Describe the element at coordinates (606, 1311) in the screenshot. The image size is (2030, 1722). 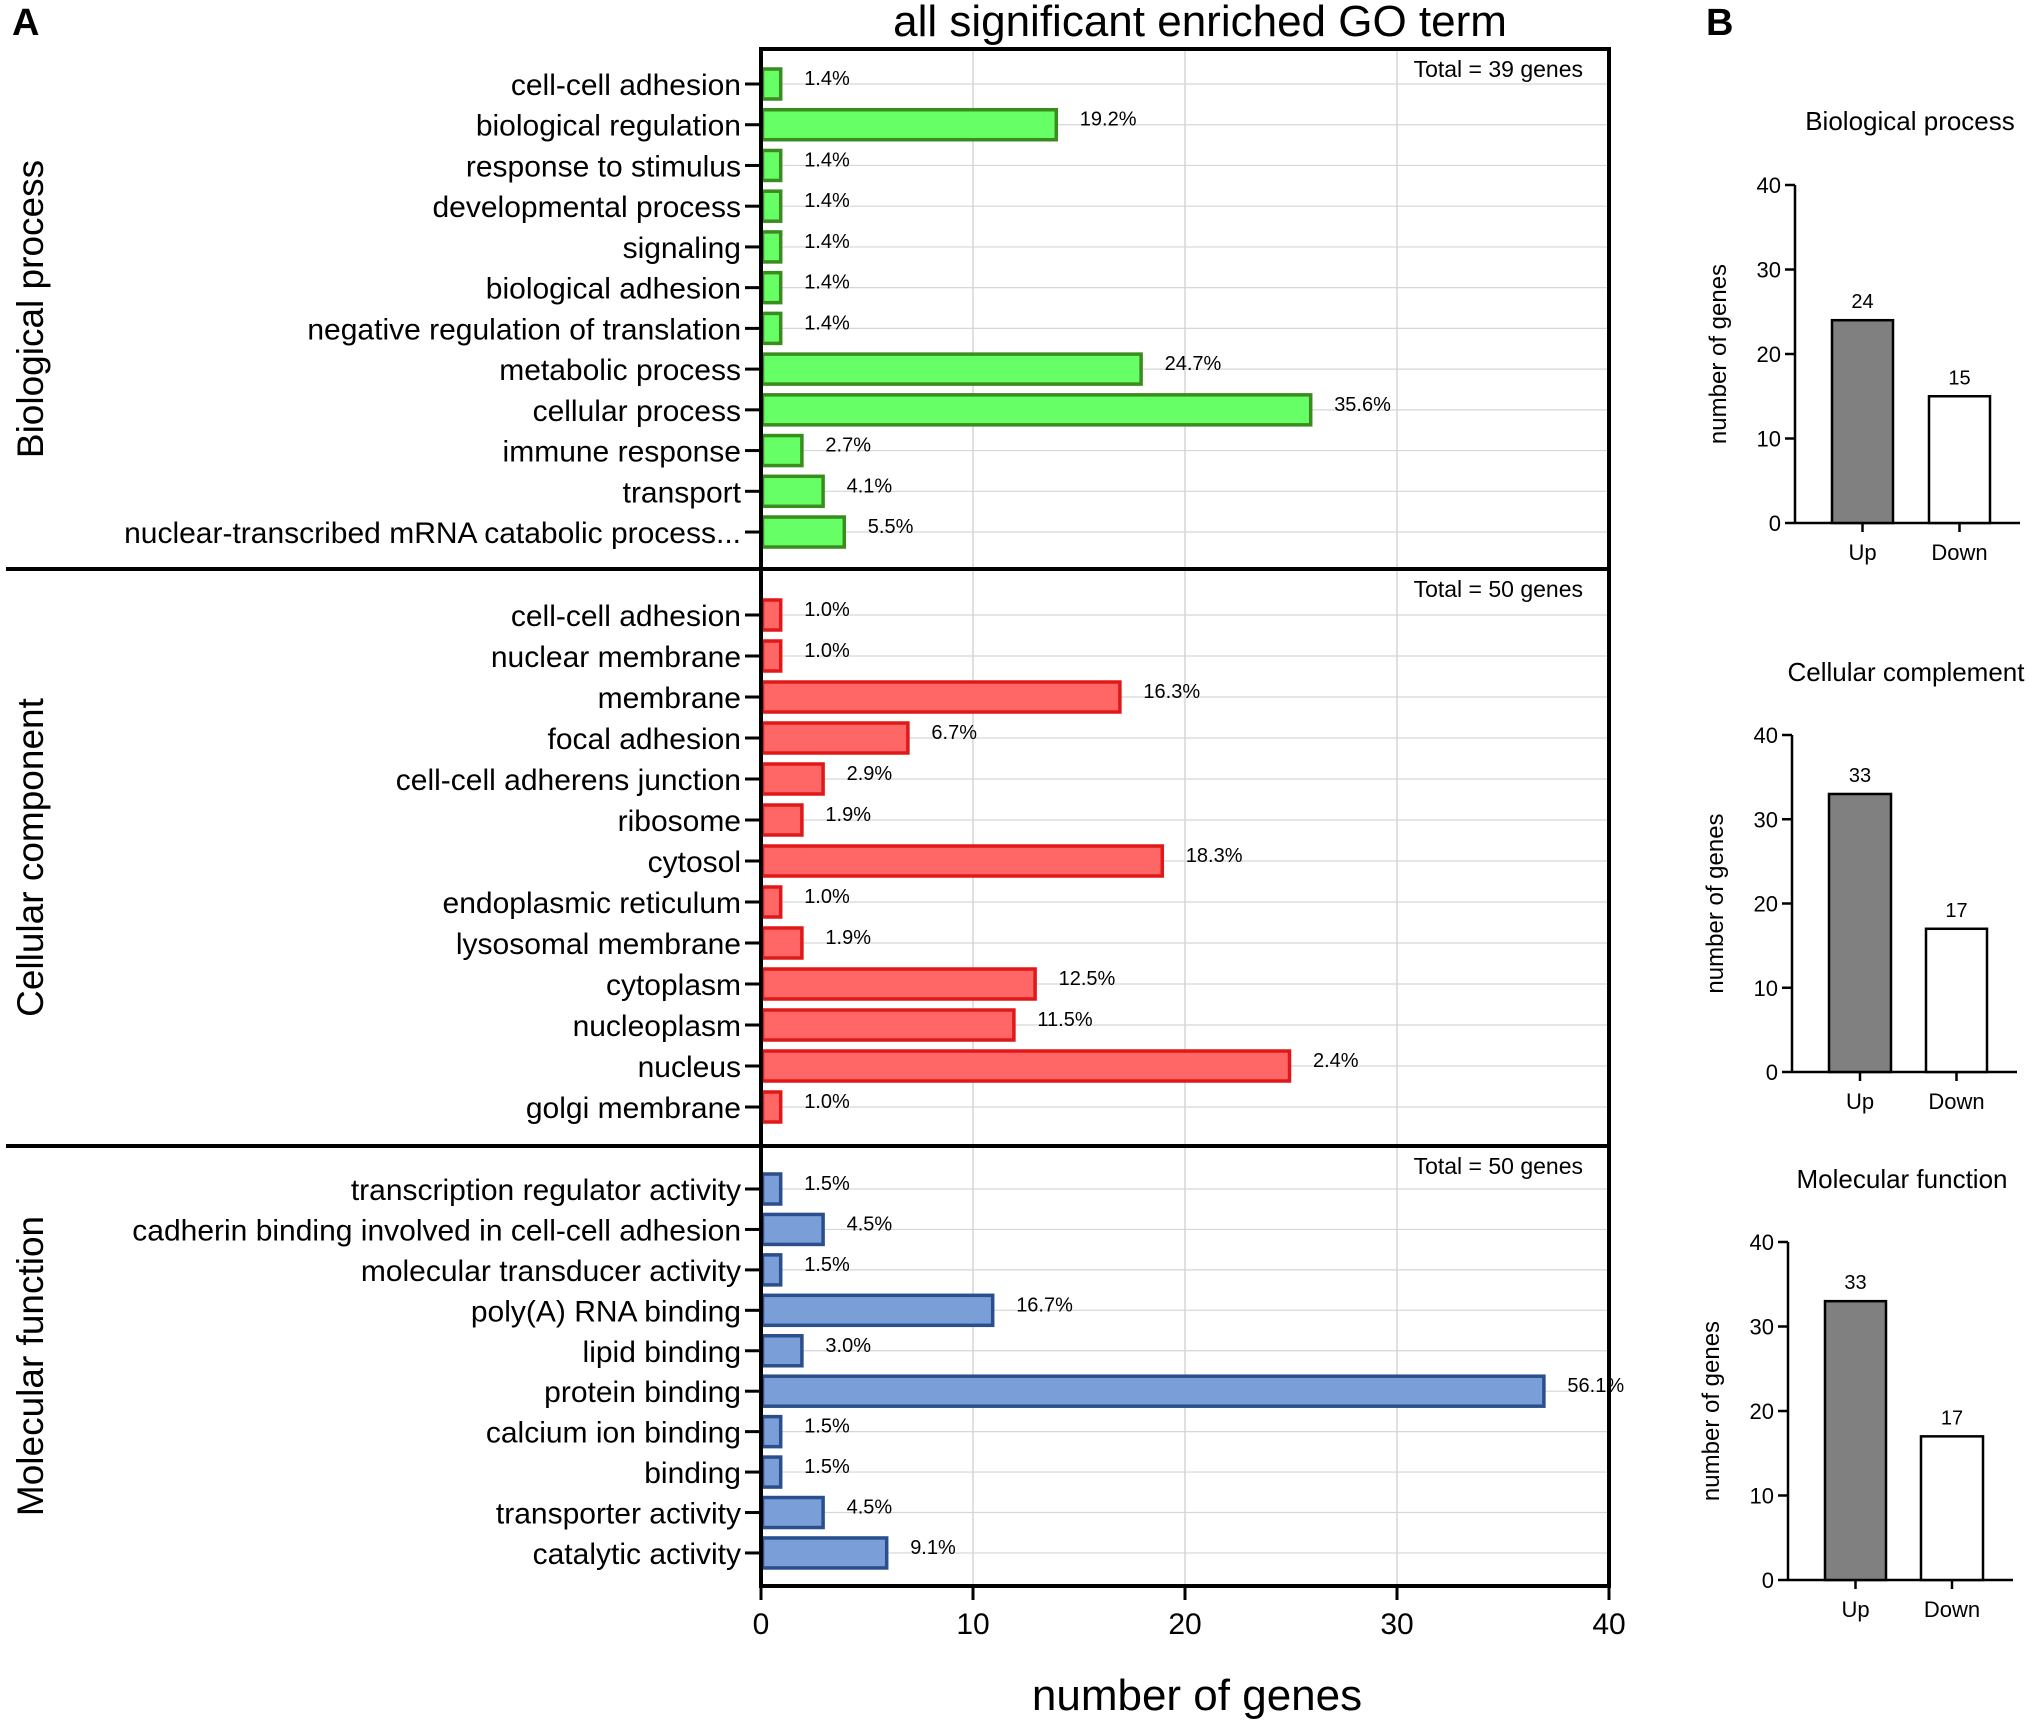
I see `category-label: poly(A) RNA binding` at that location.